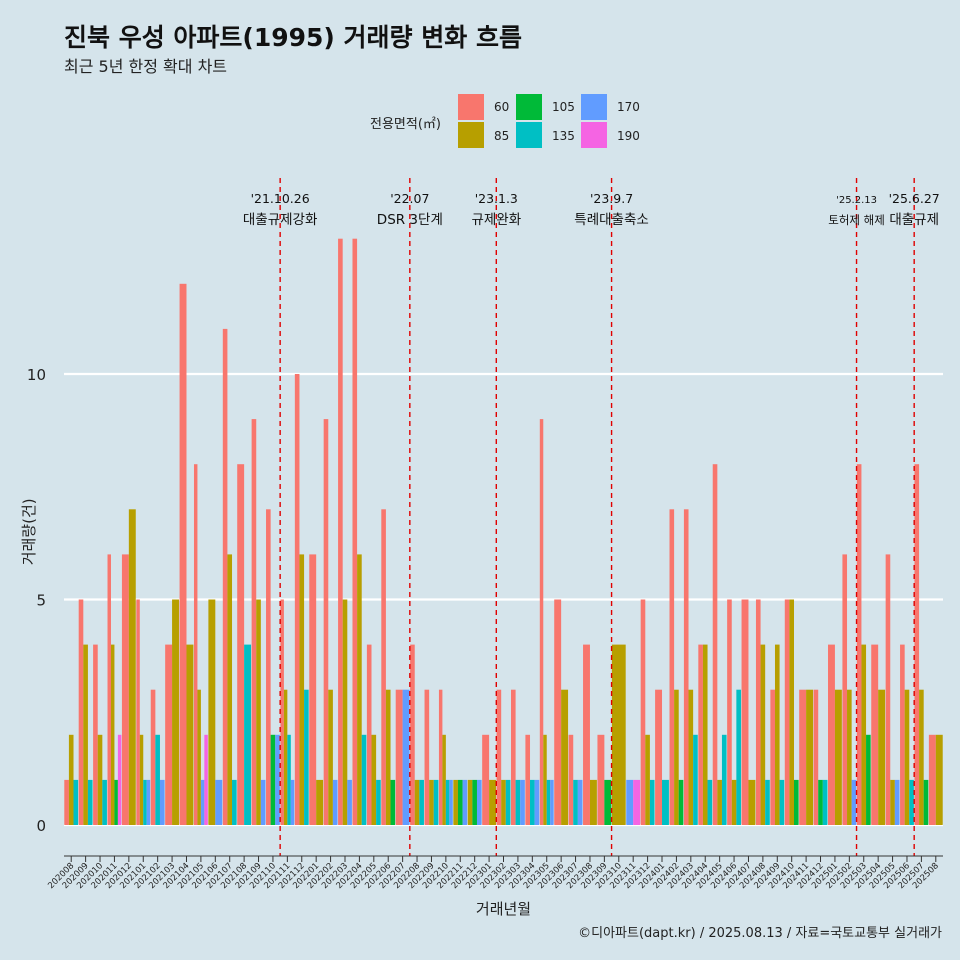 The height and width of the screenshot is (960, 960). I want to click on chart-subtitle: 최근 5년 한정 확대 차트, so click(146, 66).